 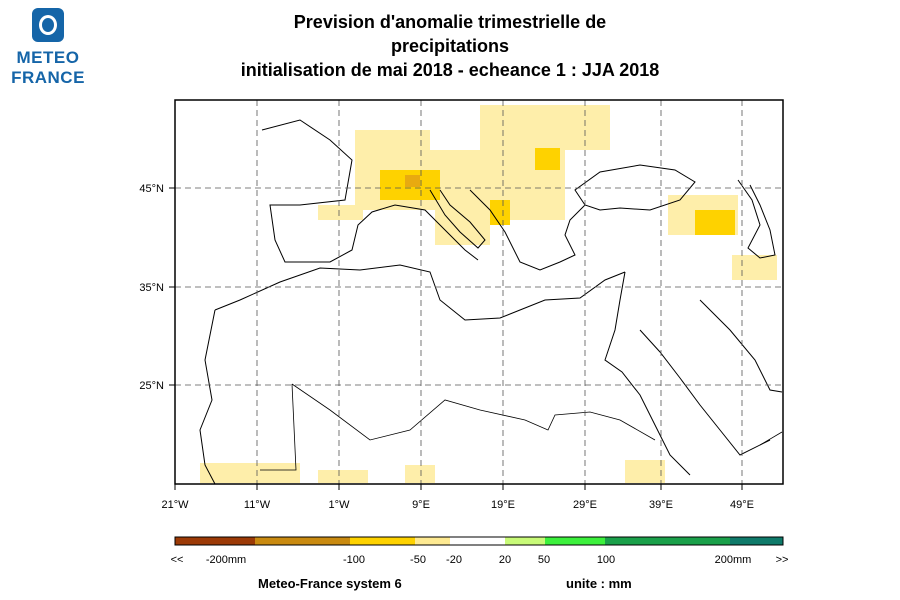 What do you see at coordinates (421, 505) in the screenshot?
I see `lon-label: 9°E` at bounding box center [421, 505].